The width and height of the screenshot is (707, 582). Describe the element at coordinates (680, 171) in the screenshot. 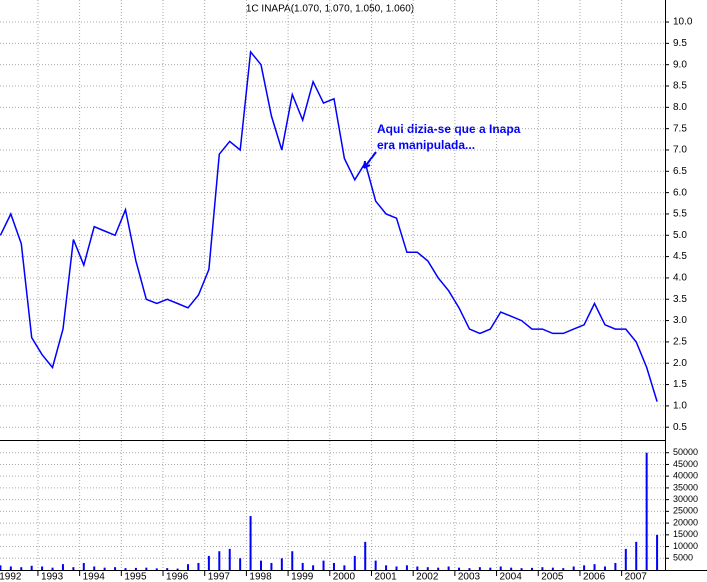

I see `y-tick-label: 6.5` at that location.